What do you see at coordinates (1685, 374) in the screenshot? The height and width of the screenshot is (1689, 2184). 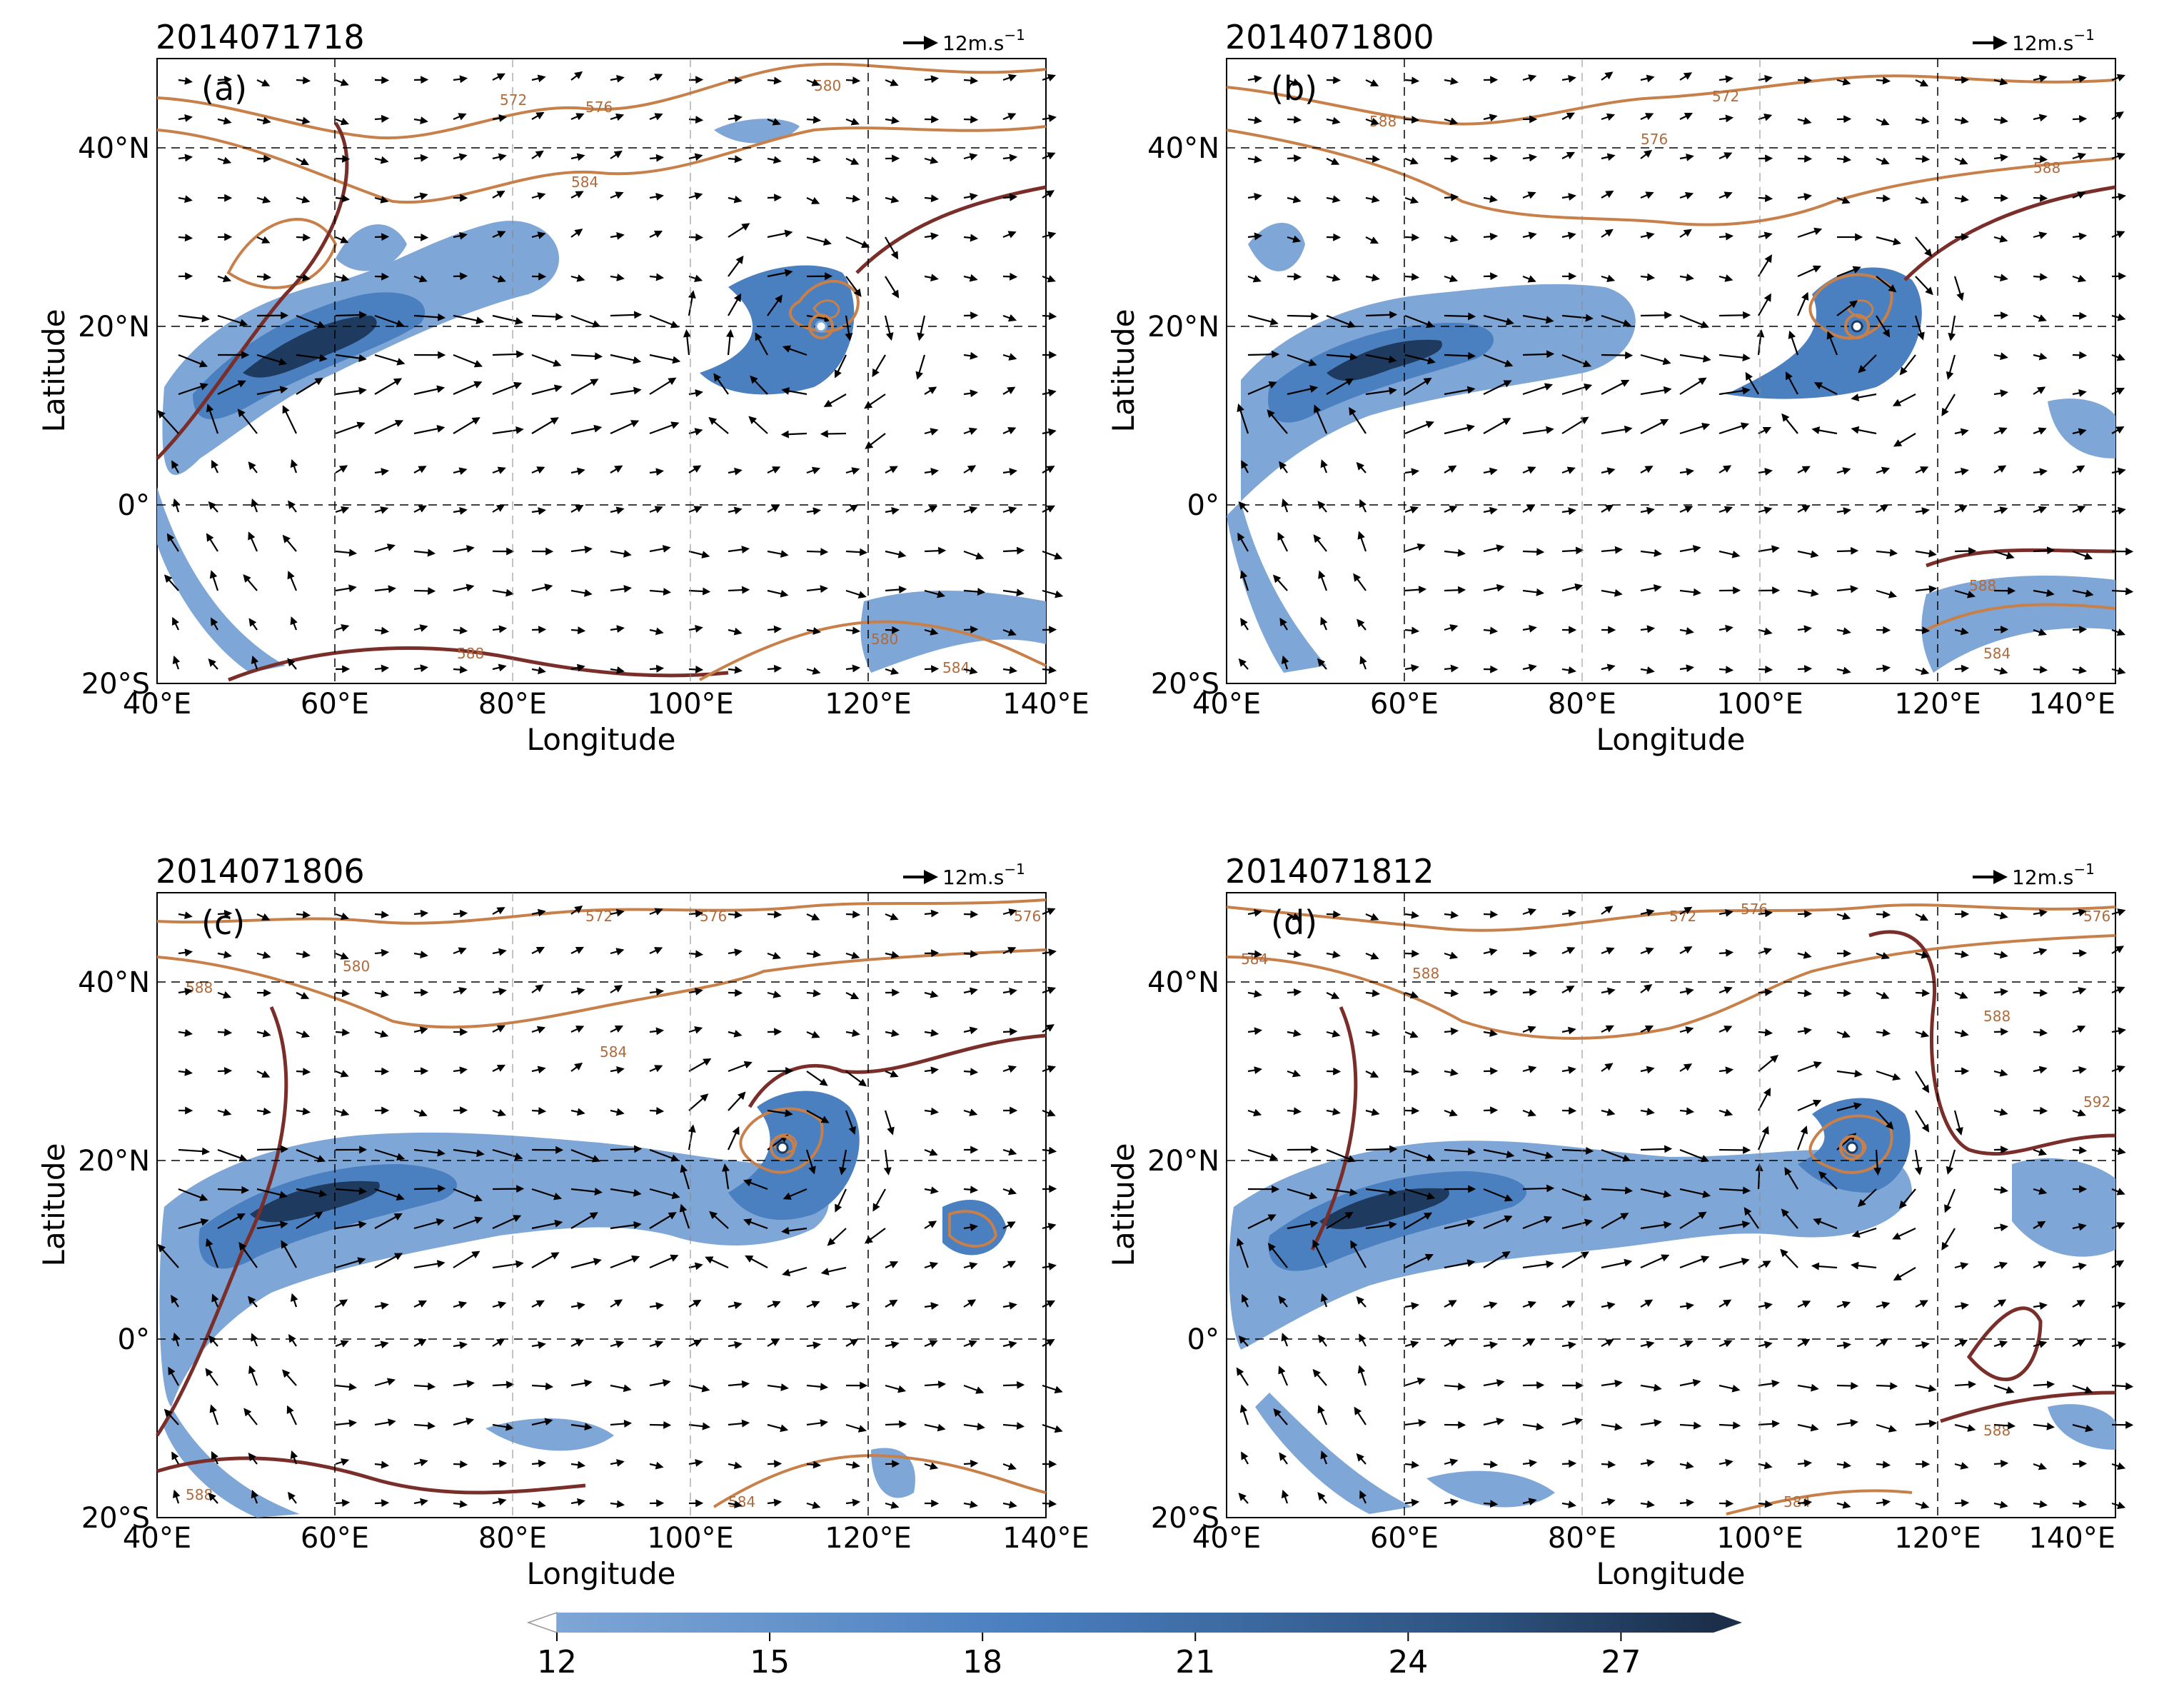 I see `wind-vectors` at bounding box center [1685, 374].